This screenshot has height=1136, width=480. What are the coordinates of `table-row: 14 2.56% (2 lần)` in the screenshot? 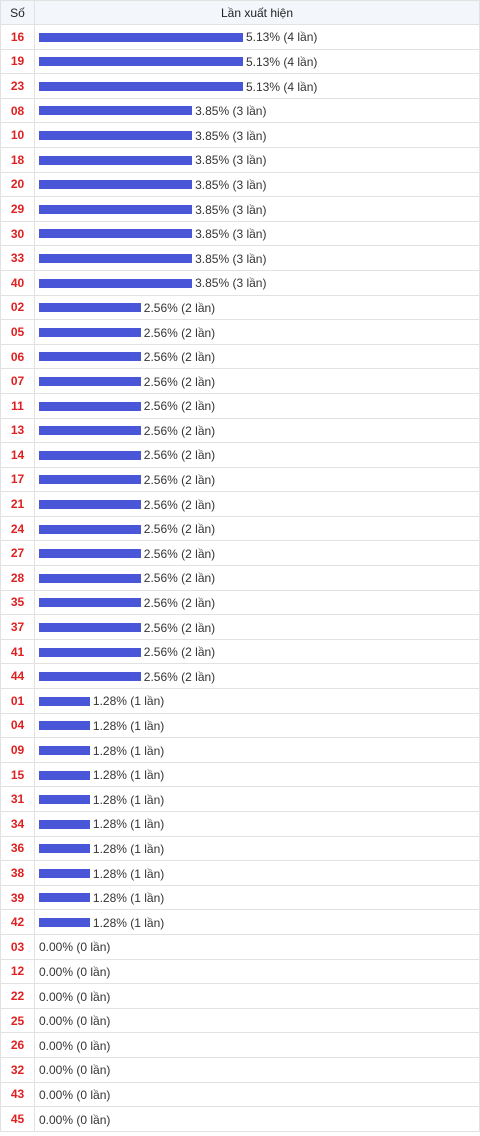 It's located at (240, 455).